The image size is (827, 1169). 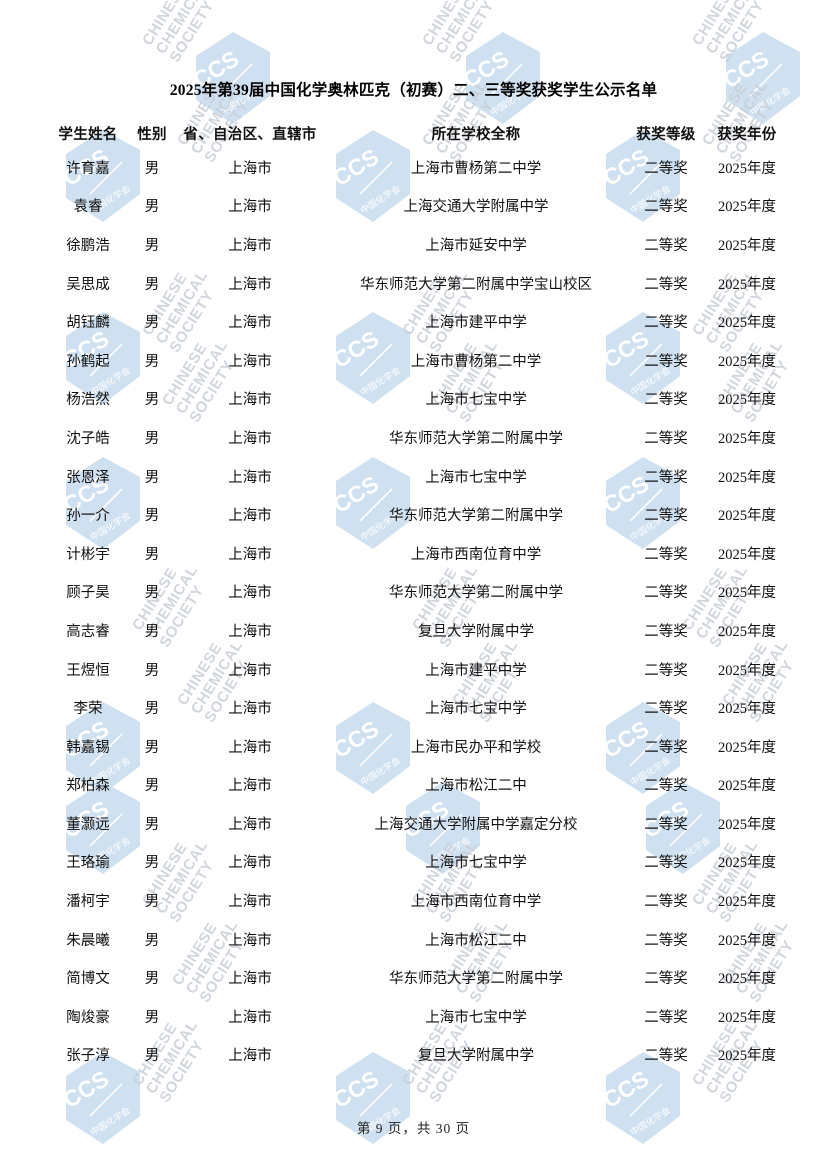 What do you see at coordinates (666, 134) in the screenshot?
I see `column-header-level: 获奖等级` at bounding box center [666, 134].